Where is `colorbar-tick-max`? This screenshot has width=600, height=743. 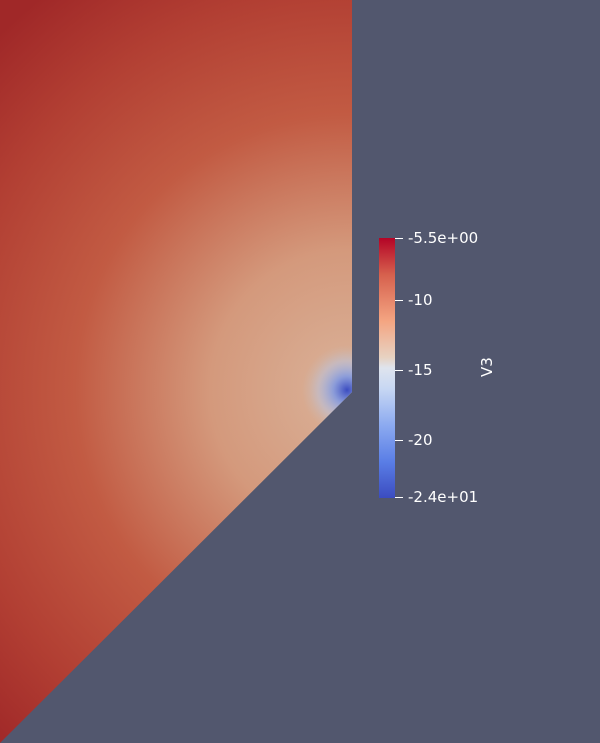
colorbar-tick-max is located at coordinates (399, 238).